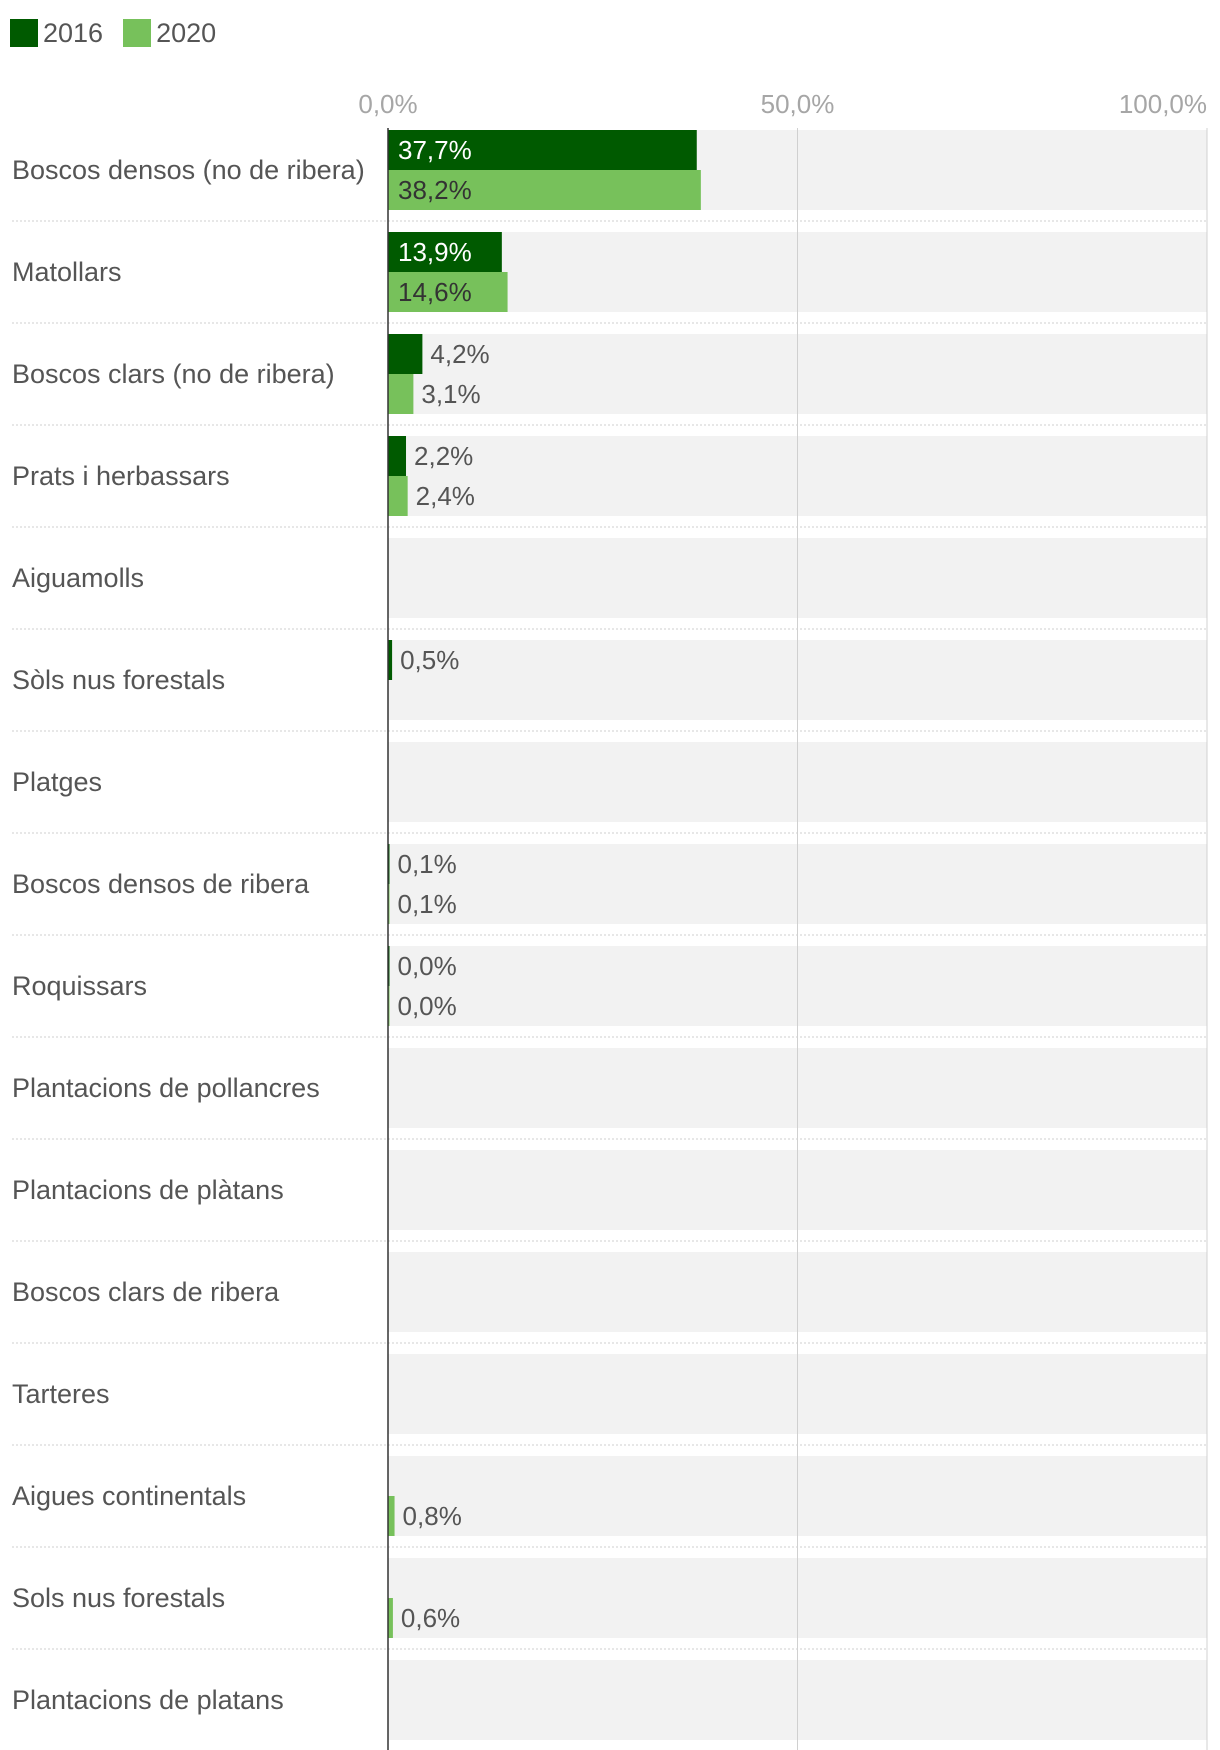  Describe the element at coordinates (443, 456) in the screenshot. I see `data-label-2016: 2,2%` at that location.